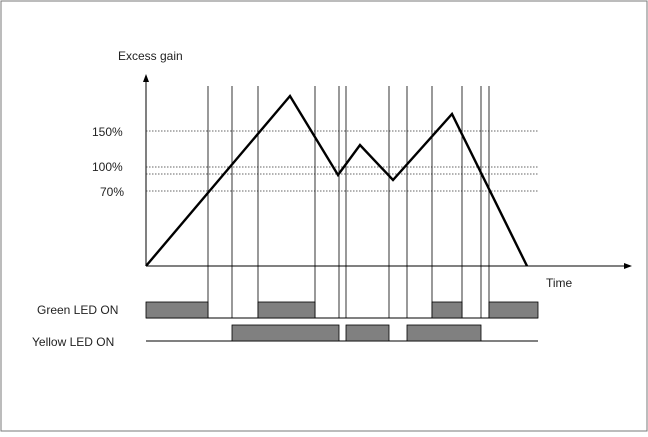 Image resolution: width=648 pixels, height=437 pixels. What do you see at coordinates (342, 310) in the screenshot?
I see `green-led-bars` at bounding box center [342, 310].